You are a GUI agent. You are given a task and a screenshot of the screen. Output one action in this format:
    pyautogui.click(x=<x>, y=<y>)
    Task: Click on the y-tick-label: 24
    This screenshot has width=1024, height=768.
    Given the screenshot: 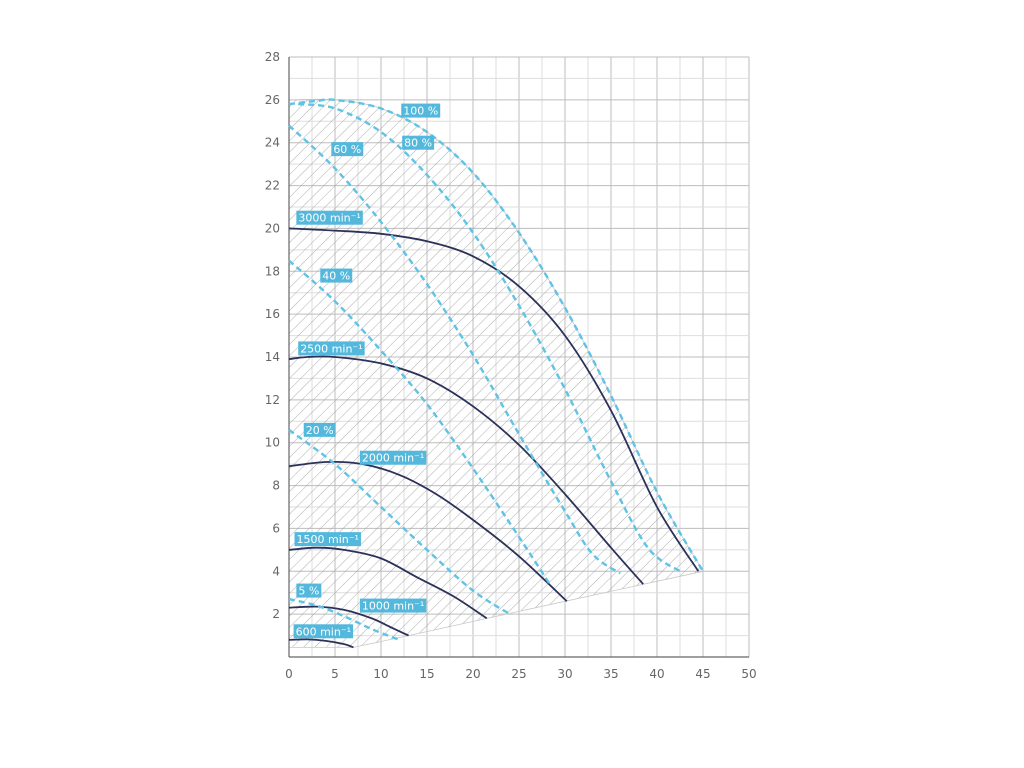 What is the action you would take?
    pyautogui.click(x=272, y=143)
    